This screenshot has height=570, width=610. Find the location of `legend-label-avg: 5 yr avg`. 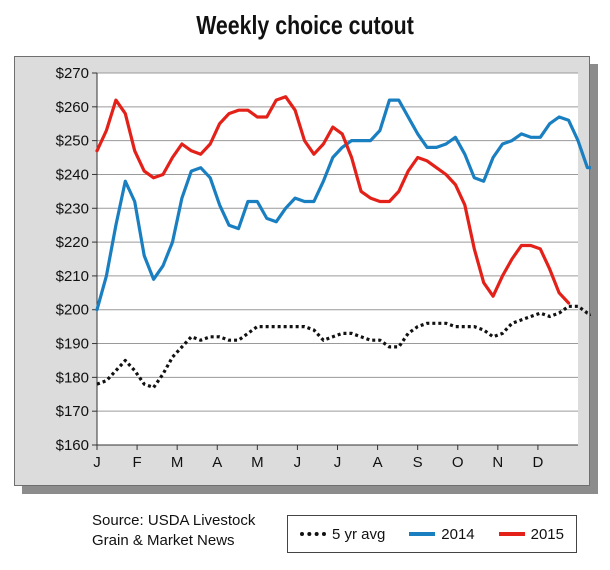

legend-label-avg: 5 yr avg is located at coordinates (358, 534).